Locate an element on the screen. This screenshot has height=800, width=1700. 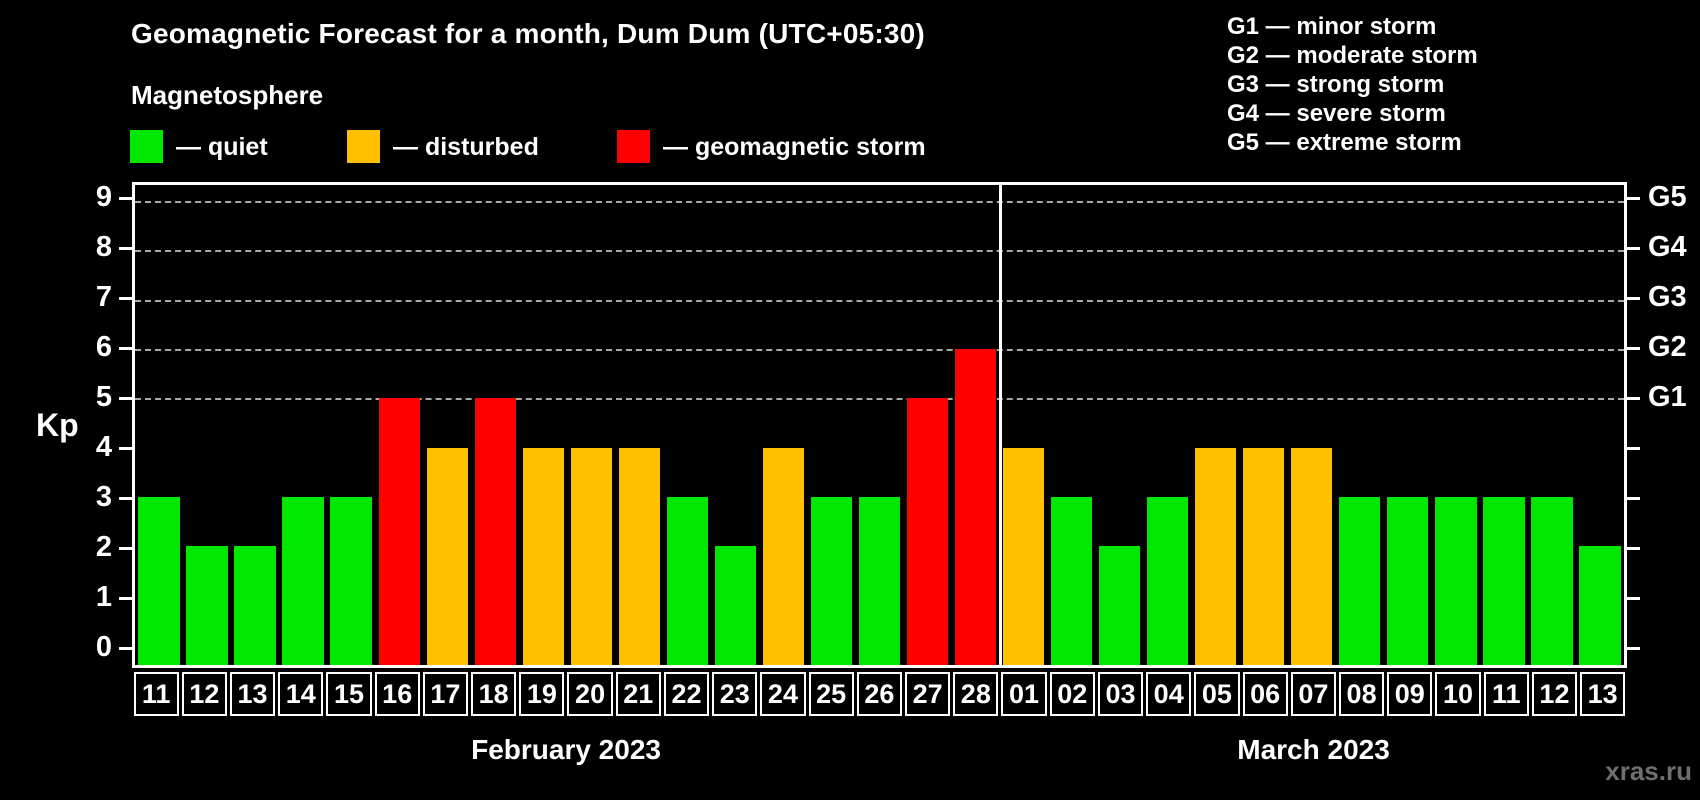
day-label-28: 28 is located at coordinates (976, 694).